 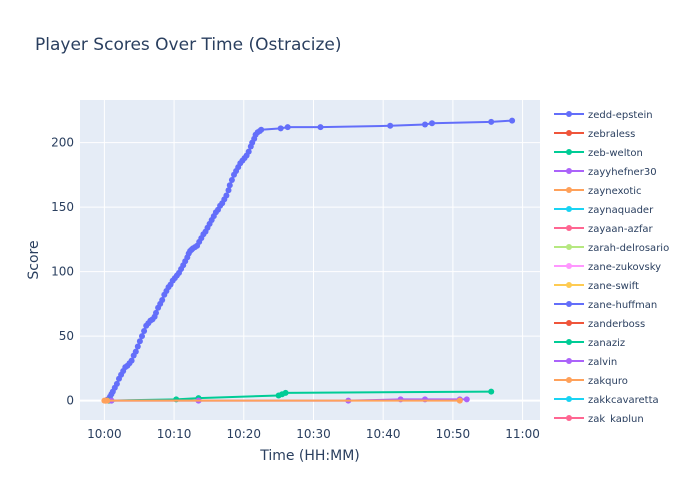 I want to click on legend-item: zanaziz, so click(x=589, y=343).